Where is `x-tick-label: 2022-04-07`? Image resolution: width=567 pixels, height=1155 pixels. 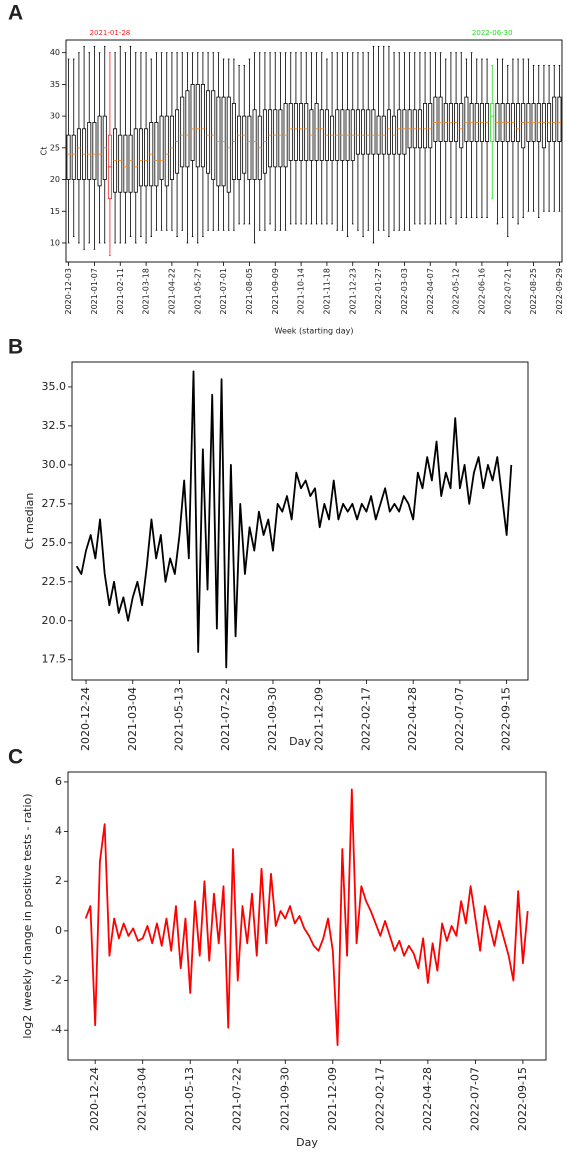 x-tick-label: 2022-04-07 is located at coordinates (430, 291).